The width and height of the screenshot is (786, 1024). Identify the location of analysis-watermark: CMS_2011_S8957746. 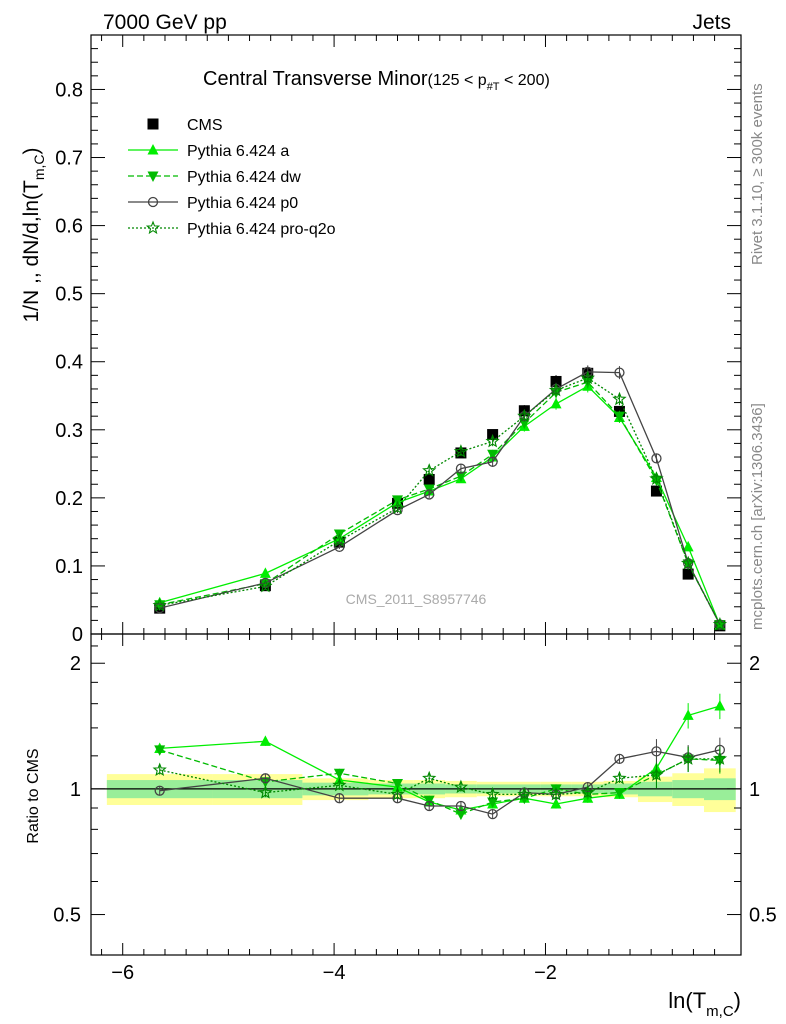
(416, 599).